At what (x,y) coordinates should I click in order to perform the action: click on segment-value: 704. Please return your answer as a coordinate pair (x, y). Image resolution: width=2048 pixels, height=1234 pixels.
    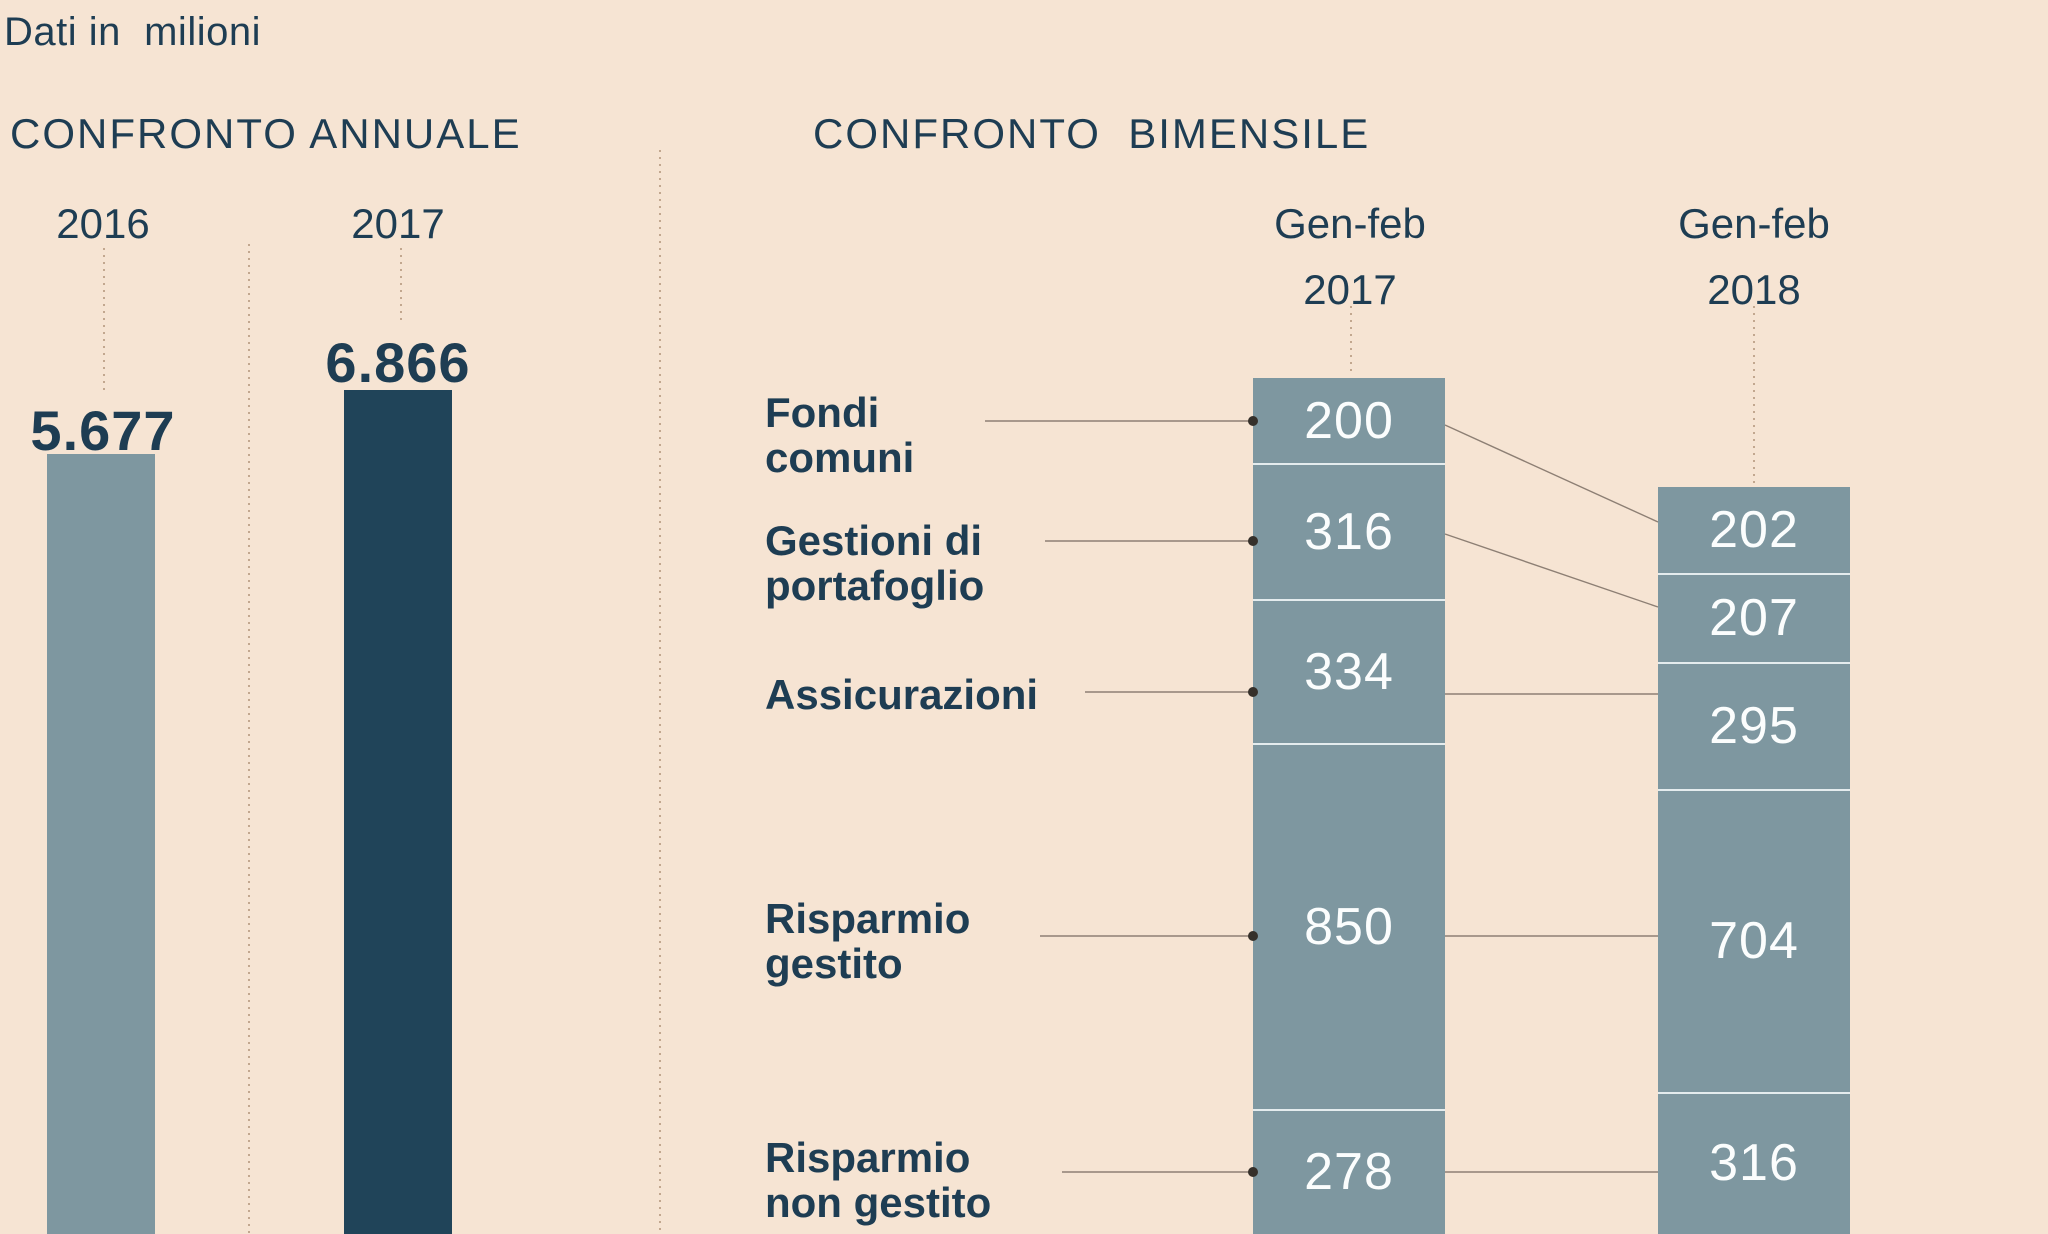
    Looking at the image, I should click on (1754, 941).